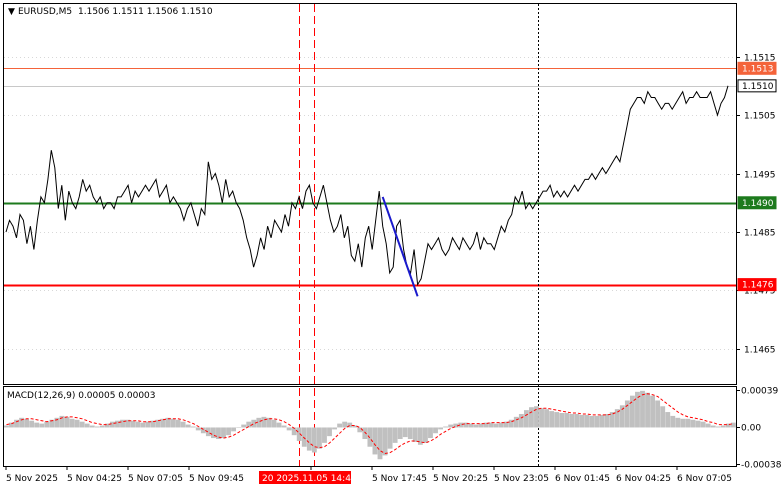  I want to click on macd-tick-label: 0.00, so click(751, 429).